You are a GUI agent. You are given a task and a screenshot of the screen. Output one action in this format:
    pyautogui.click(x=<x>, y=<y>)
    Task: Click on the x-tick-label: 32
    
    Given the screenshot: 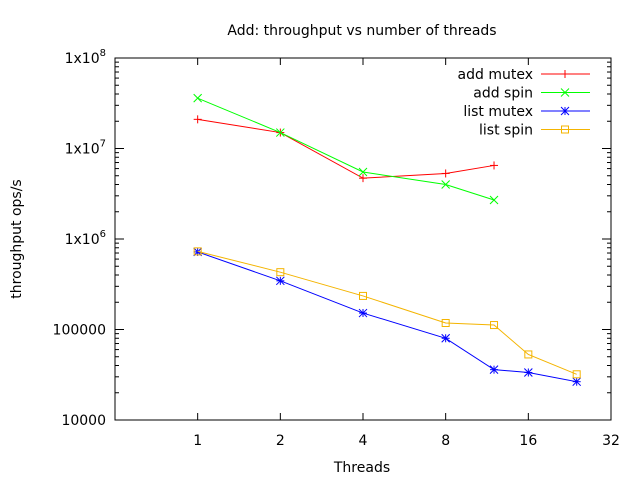 What is the action you would take?
    pyautogui.click(x=611, y=441)
    